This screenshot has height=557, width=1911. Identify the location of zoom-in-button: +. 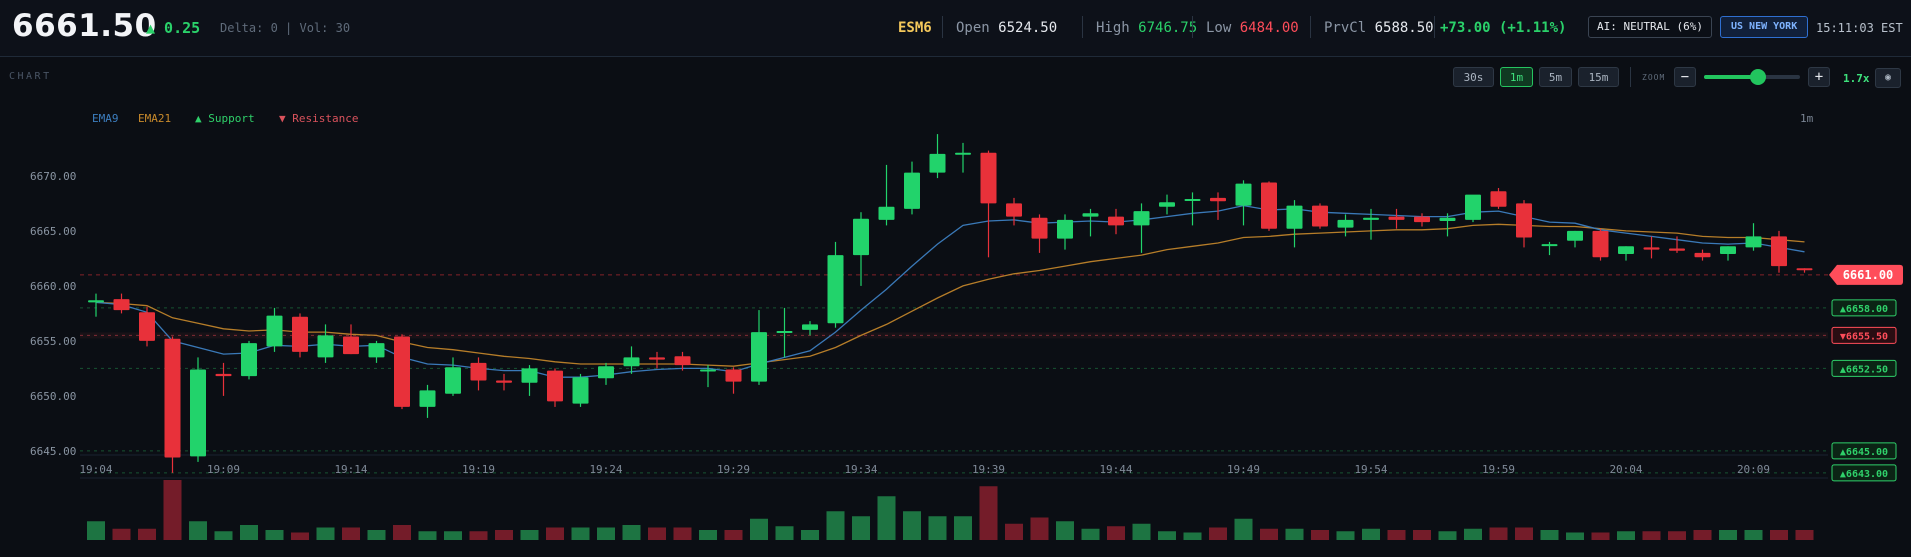
(1819, 77).